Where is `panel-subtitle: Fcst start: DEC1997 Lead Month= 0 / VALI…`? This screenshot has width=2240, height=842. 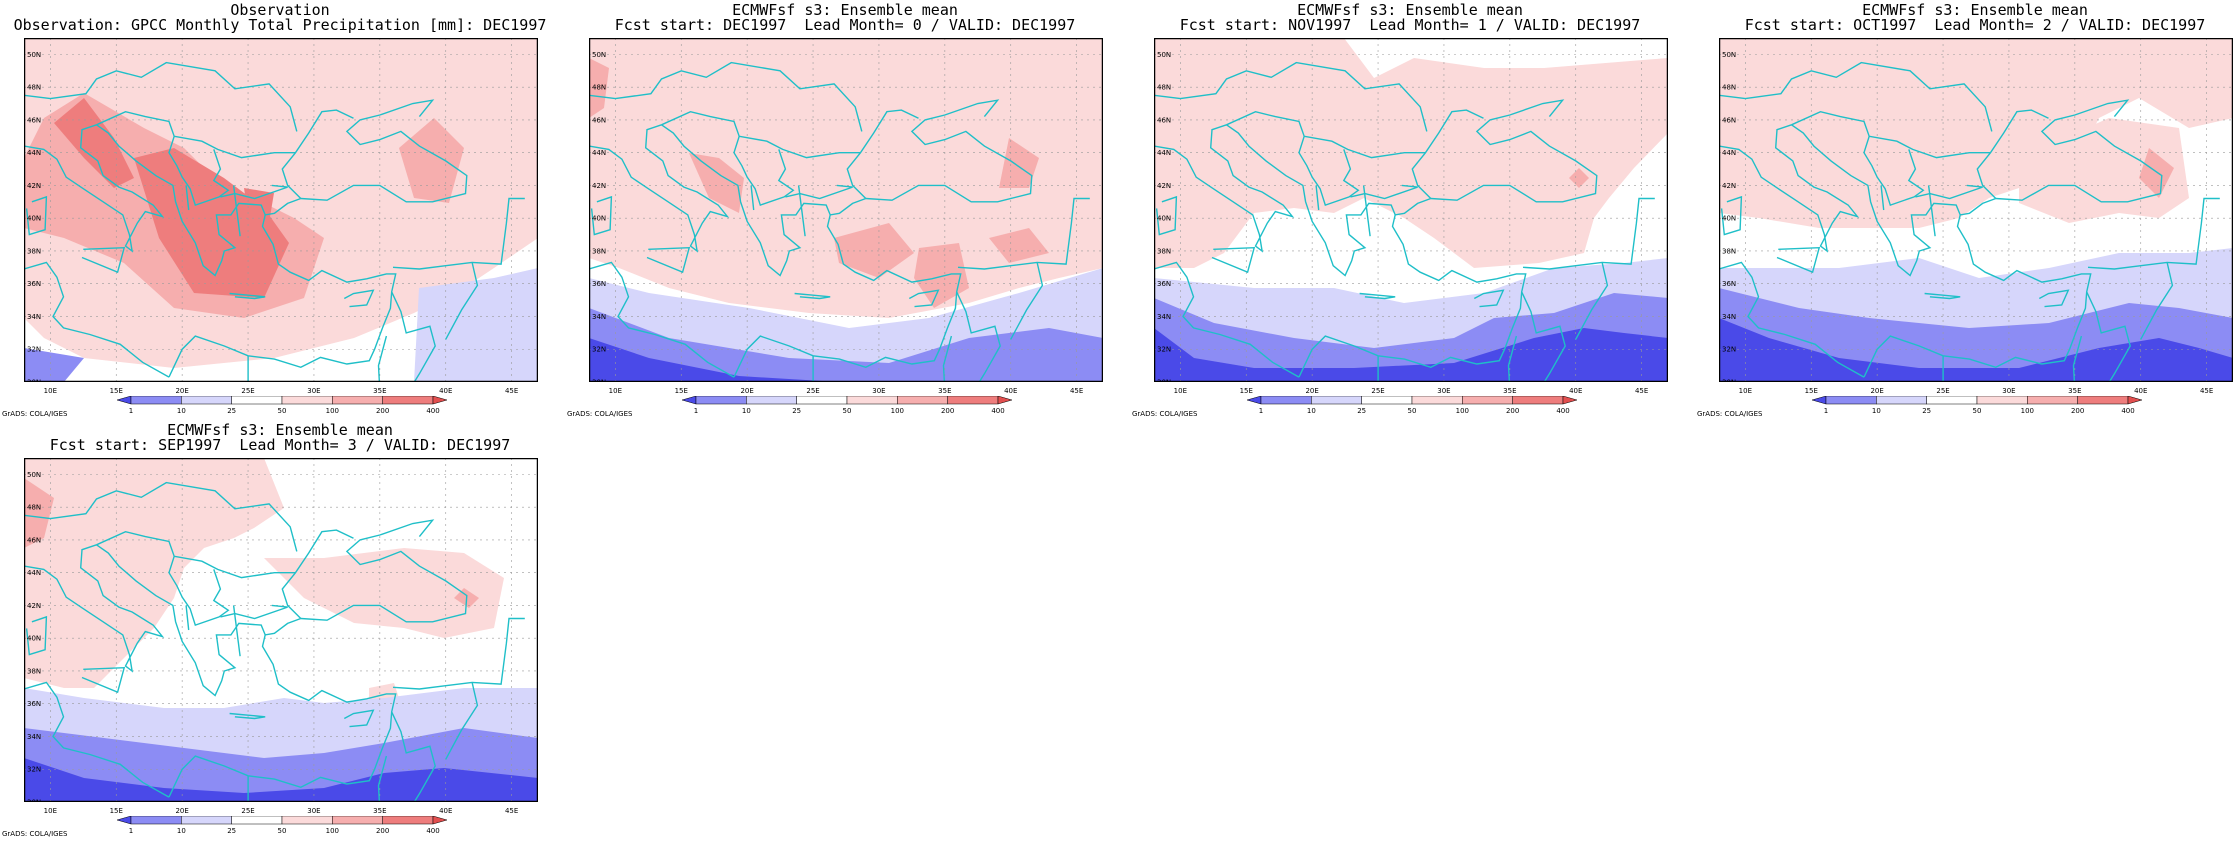
panel-subtitle: Fcst start: DEC1997 Lead Month= 0 / VALI… is located at coordinates (845, 25).